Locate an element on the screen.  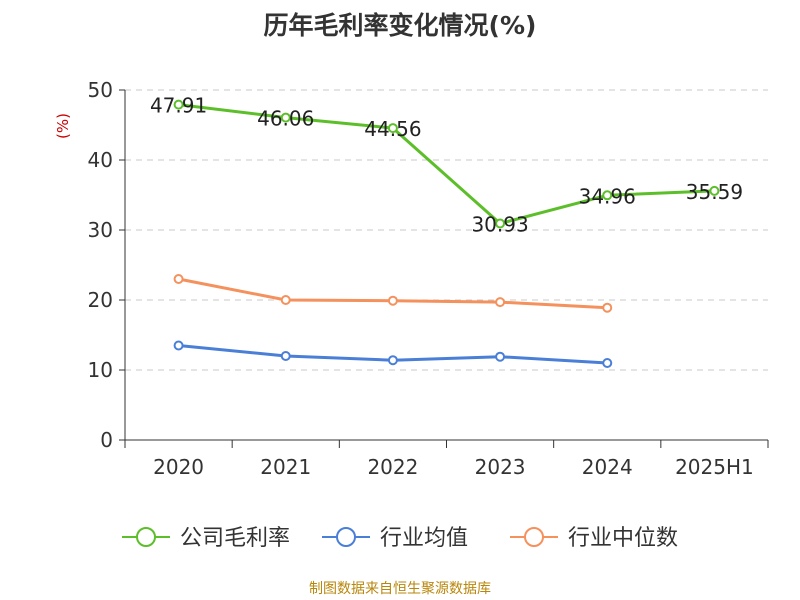
x-tick-label: 2025H1 is located at coordinates (714, 467).